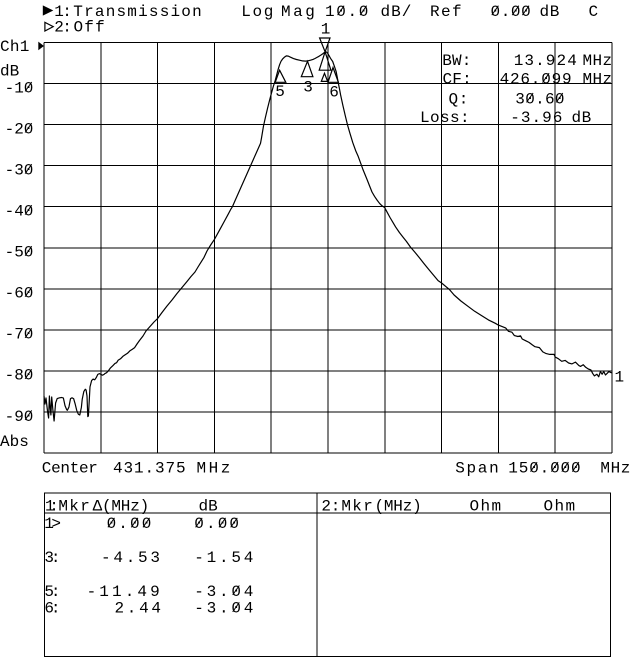 The image size is (640, 659). I want to click on svg-text: -30, so click(19, 171).